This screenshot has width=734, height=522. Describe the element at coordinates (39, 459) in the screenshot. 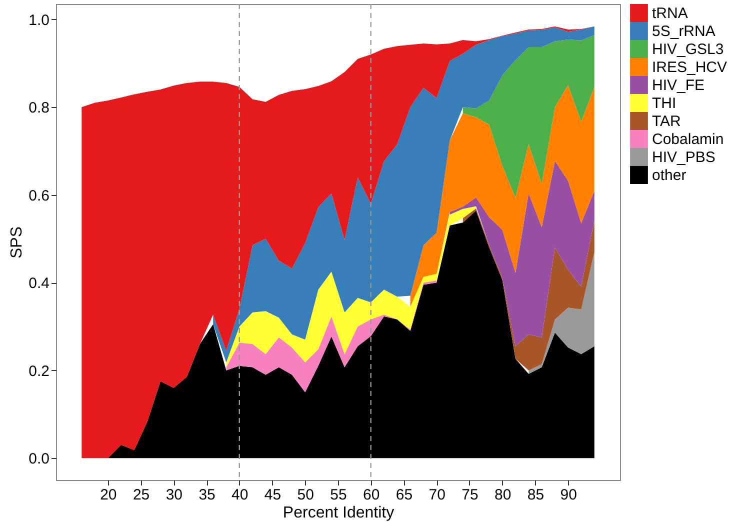

I see `y-tick-label: 0.0` at that location.